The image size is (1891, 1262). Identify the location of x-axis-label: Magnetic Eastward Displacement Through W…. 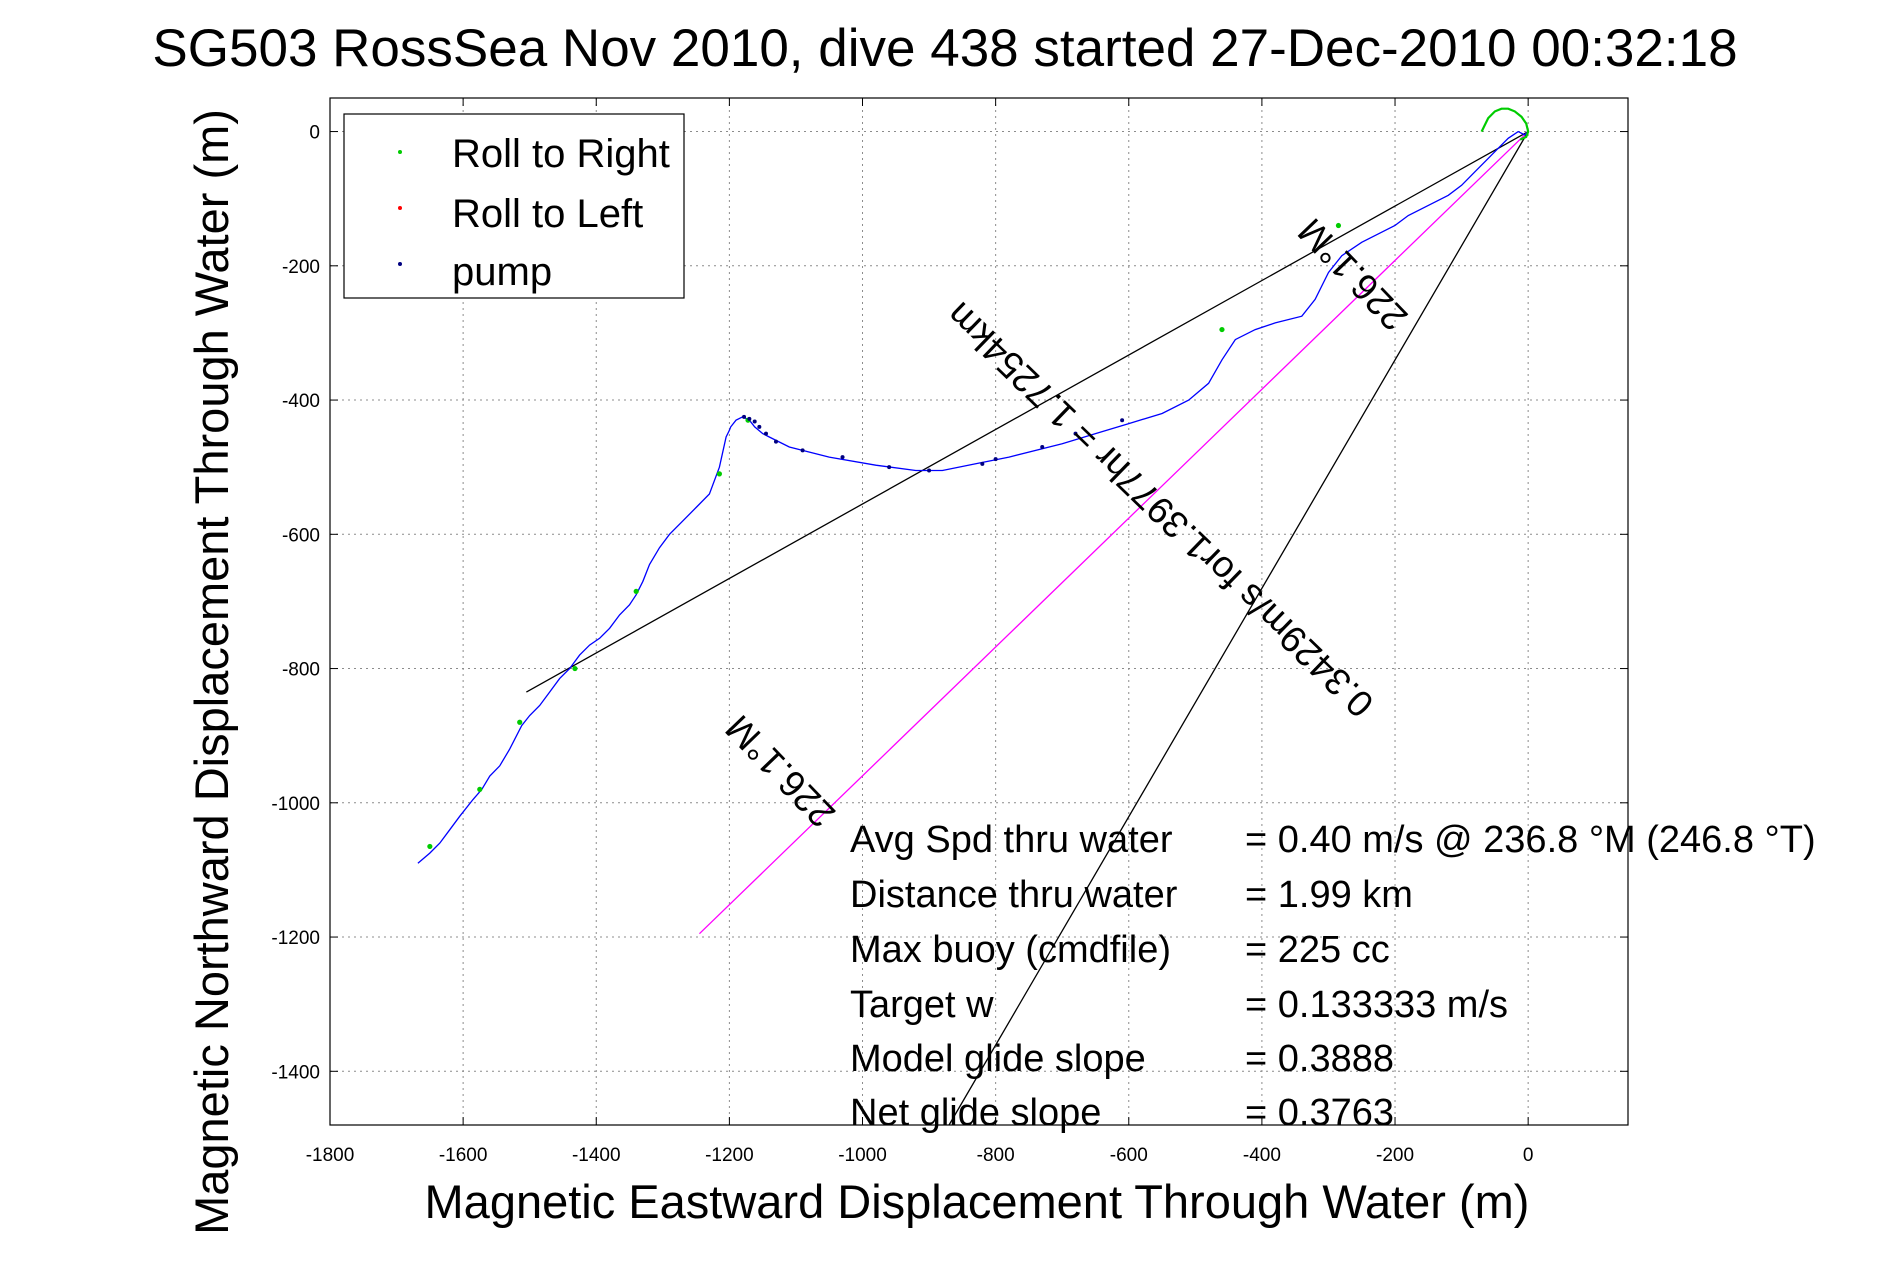
(977, 1201).